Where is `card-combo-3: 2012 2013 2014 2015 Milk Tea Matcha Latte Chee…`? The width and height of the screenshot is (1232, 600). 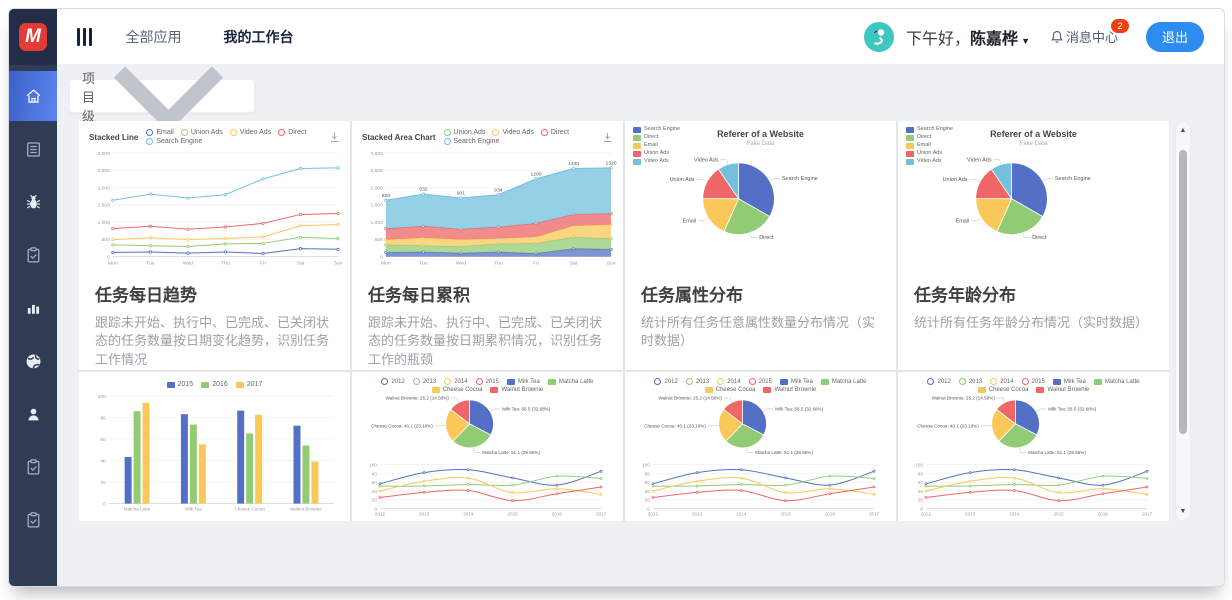 card-combo-3: 2012 2013 2014 2015 Milk Tea Matcha Latte Chee… is located at coordinates (1033, 446).